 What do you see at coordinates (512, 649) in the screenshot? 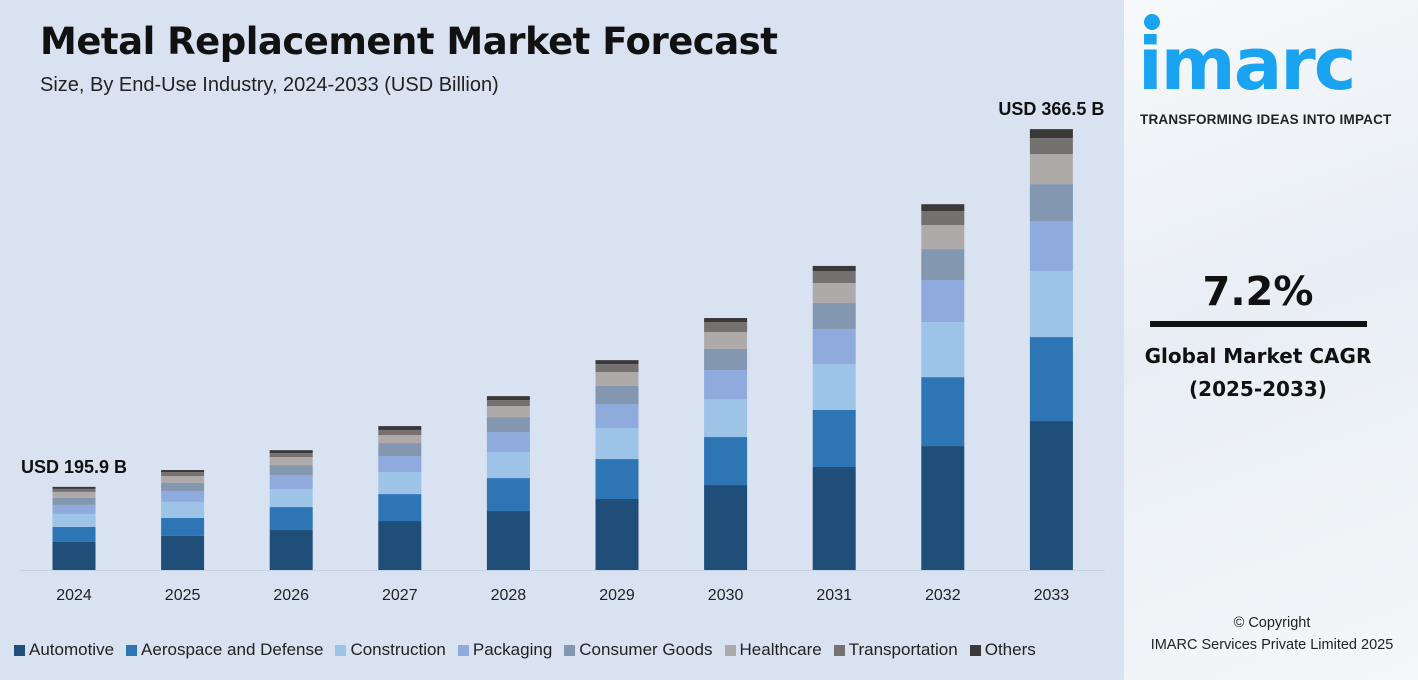
I see `legend-label: Packaging` at bounding box center [512, 649].